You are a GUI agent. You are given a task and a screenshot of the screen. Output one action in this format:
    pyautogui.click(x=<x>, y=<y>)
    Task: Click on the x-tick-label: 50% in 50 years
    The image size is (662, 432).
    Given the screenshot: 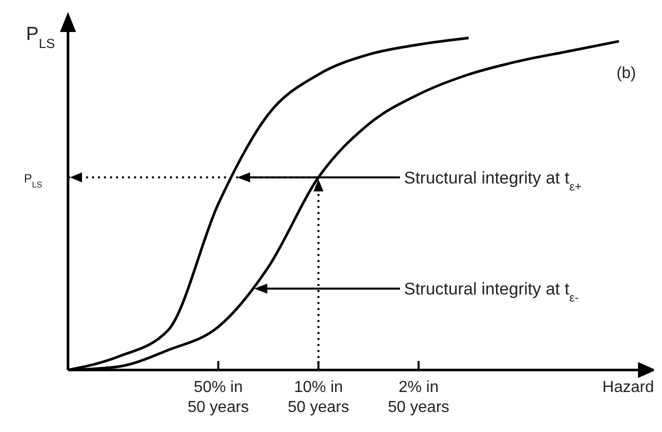 What is the action you would take?
    pyautogui.click(x=218, y=397)
    